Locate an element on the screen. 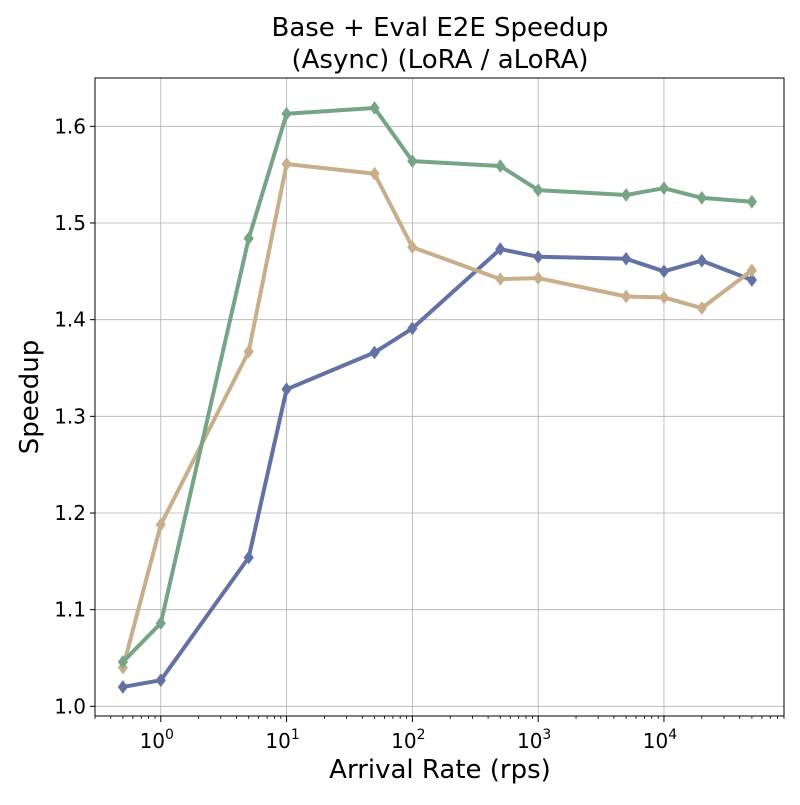 This screenshot has width=800, height=805. x-tick-exponent: 3 is located at coordinates (546, 735).